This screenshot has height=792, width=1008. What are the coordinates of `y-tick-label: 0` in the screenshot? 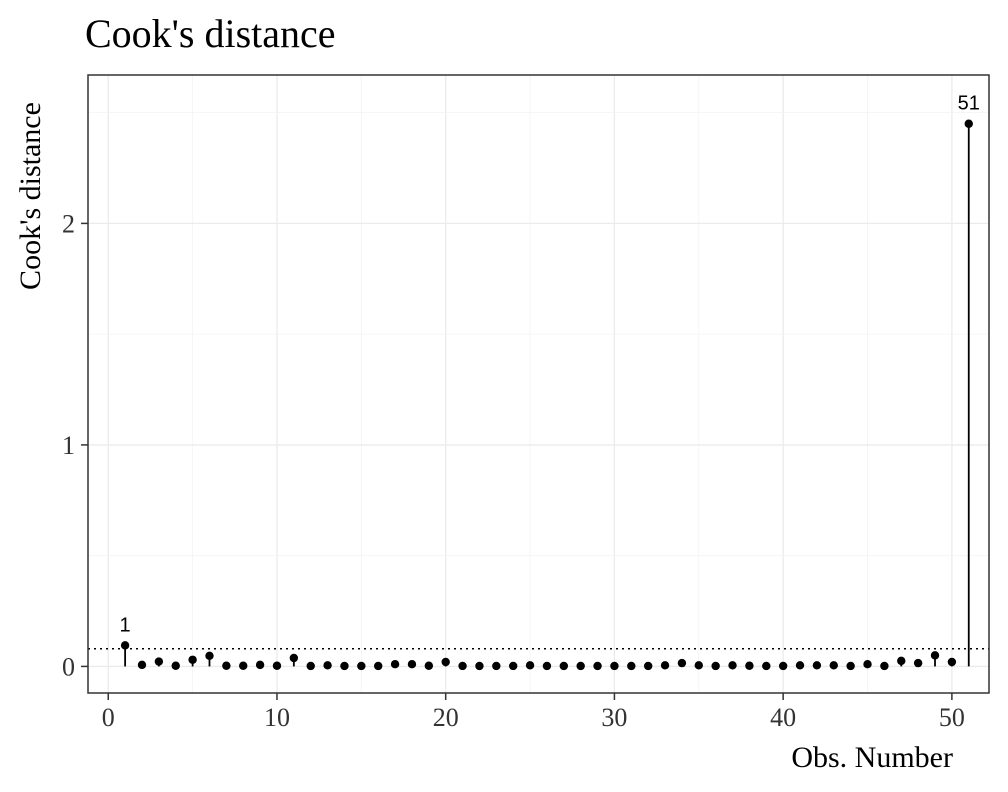 It's located at (68, 666).